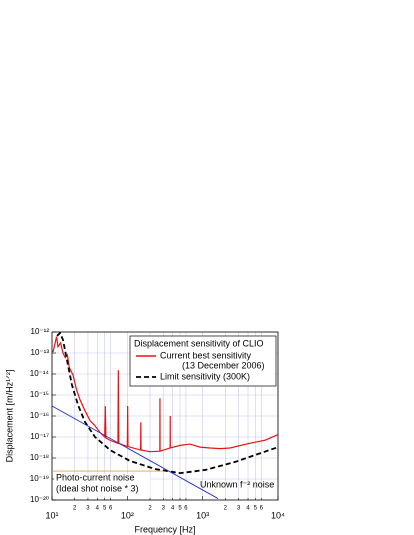 The width and height of the screenshot is (414, 535). What do you see at coordinates (205, 376) in the screenshot?
I see `legend-label: Limit sensitivity (300K)` at bounding box center [205, 376].